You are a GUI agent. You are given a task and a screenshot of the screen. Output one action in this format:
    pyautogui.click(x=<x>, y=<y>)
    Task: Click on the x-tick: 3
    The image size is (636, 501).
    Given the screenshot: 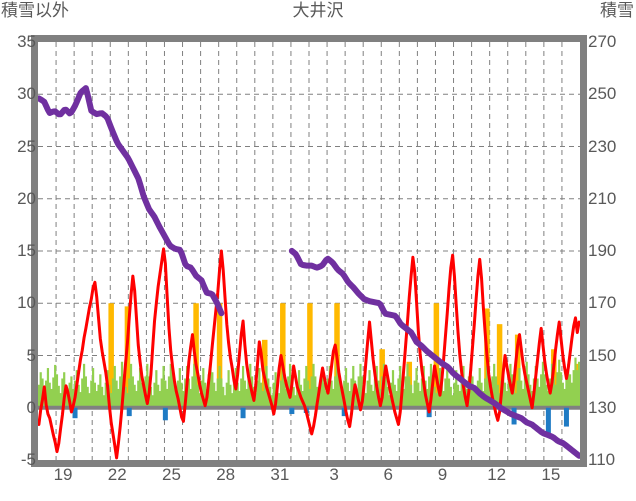 What is the action you would take?
    pyautogui.click(x=334, y=474)
    